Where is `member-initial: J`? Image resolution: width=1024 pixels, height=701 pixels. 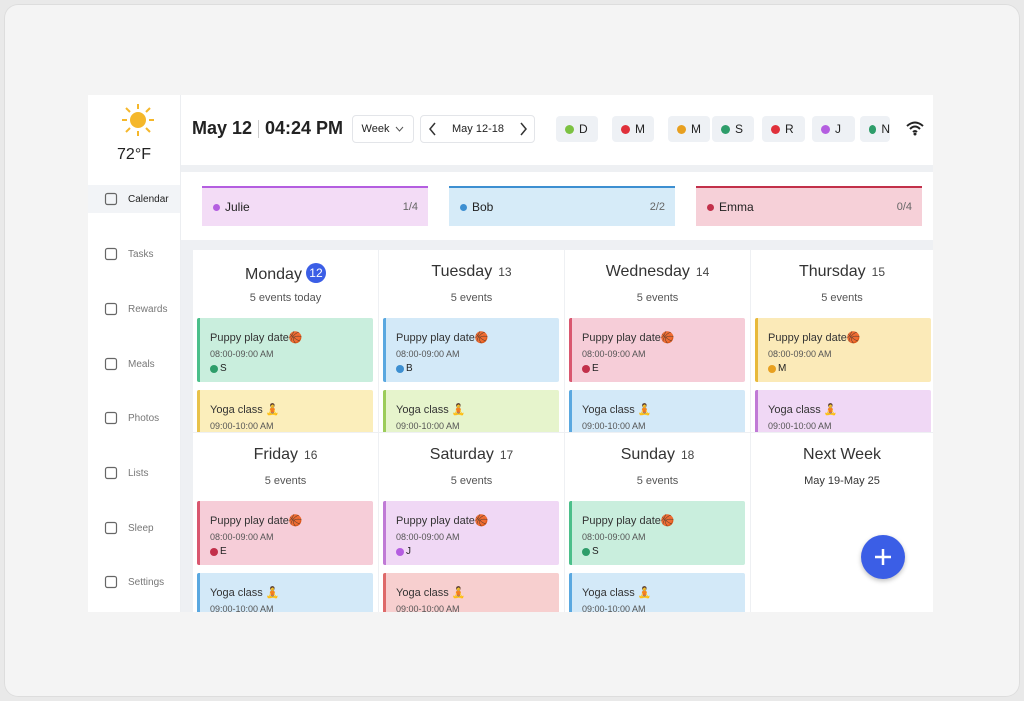
member-initial: J is located at coordinates (408, 551).